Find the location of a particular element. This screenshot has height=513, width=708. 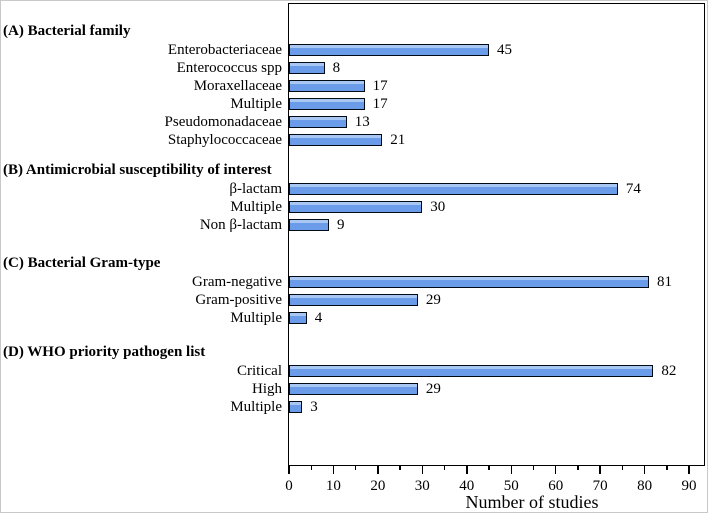

bar-value-label: 45 is located at coordinates (504, 49).